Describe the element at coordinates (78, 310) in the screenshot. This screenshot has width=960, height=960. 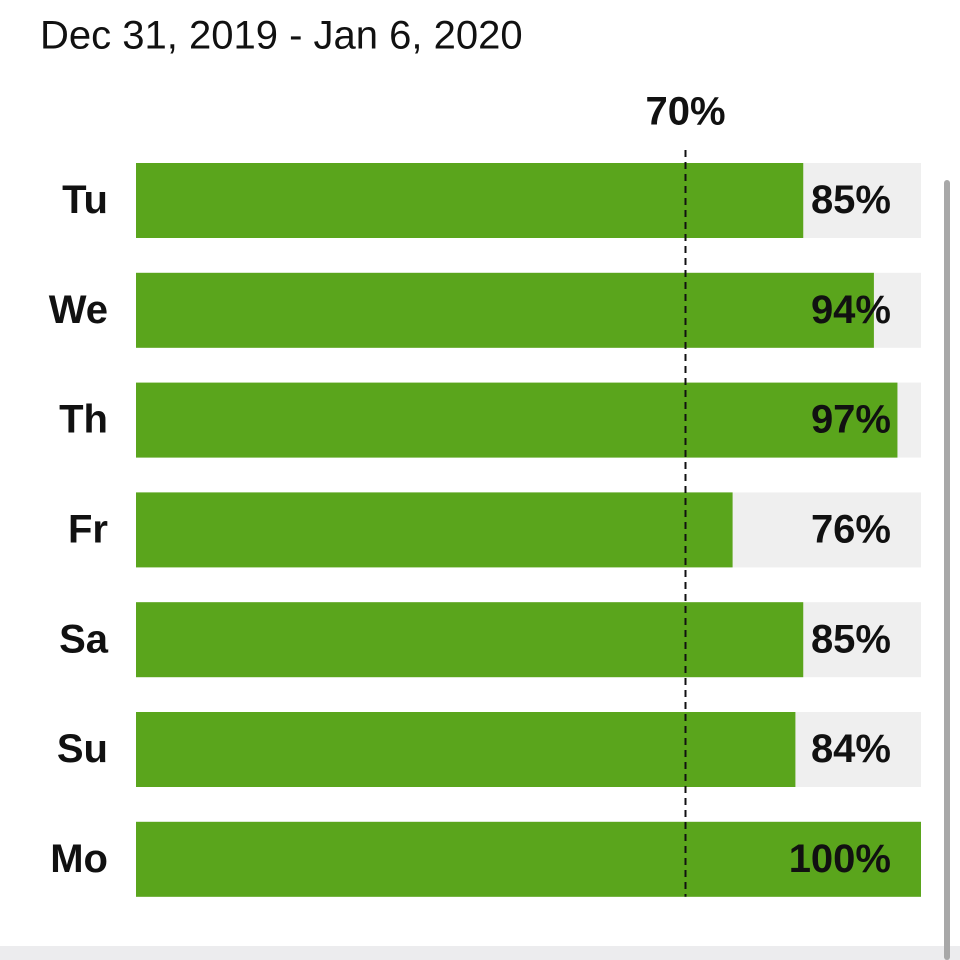
I see `category-label: We` at that location.